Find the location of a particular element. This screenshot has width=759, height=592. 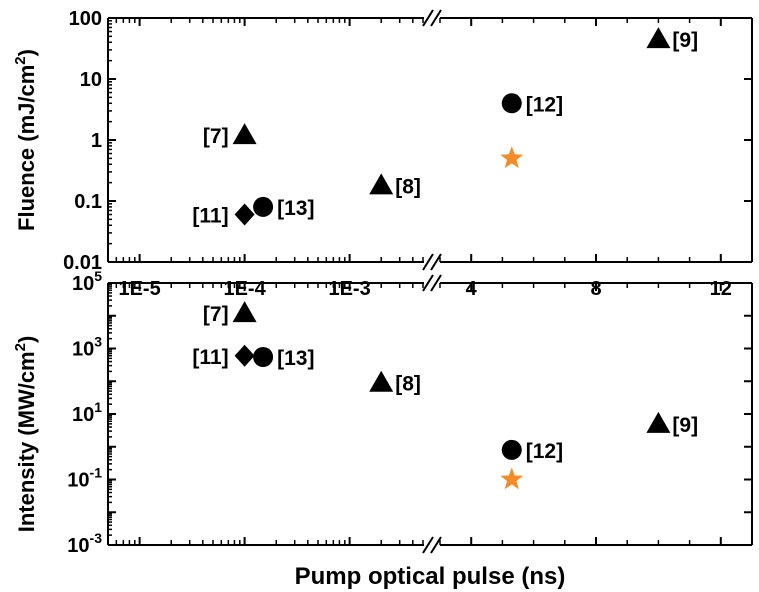

y-tick-label: 10 is located at coordinates (91, 80).